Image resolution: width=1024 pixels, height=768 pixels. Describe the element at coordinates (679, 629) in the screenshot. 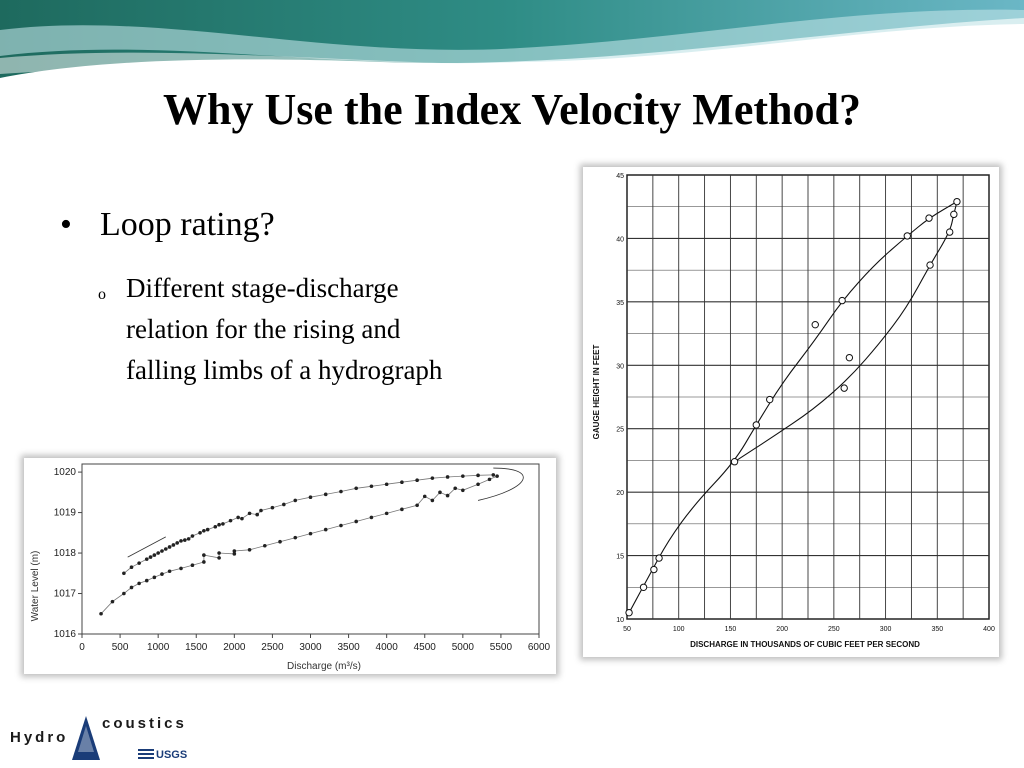

I see `x-tick-label: 100` at that location.